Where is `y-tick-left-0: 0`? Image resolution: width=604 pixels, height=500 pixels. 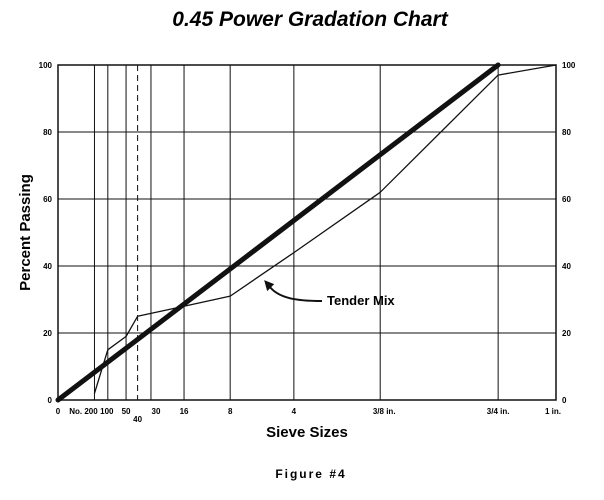
y-tick-left-0: 0 is located at coordinates (50, 400).